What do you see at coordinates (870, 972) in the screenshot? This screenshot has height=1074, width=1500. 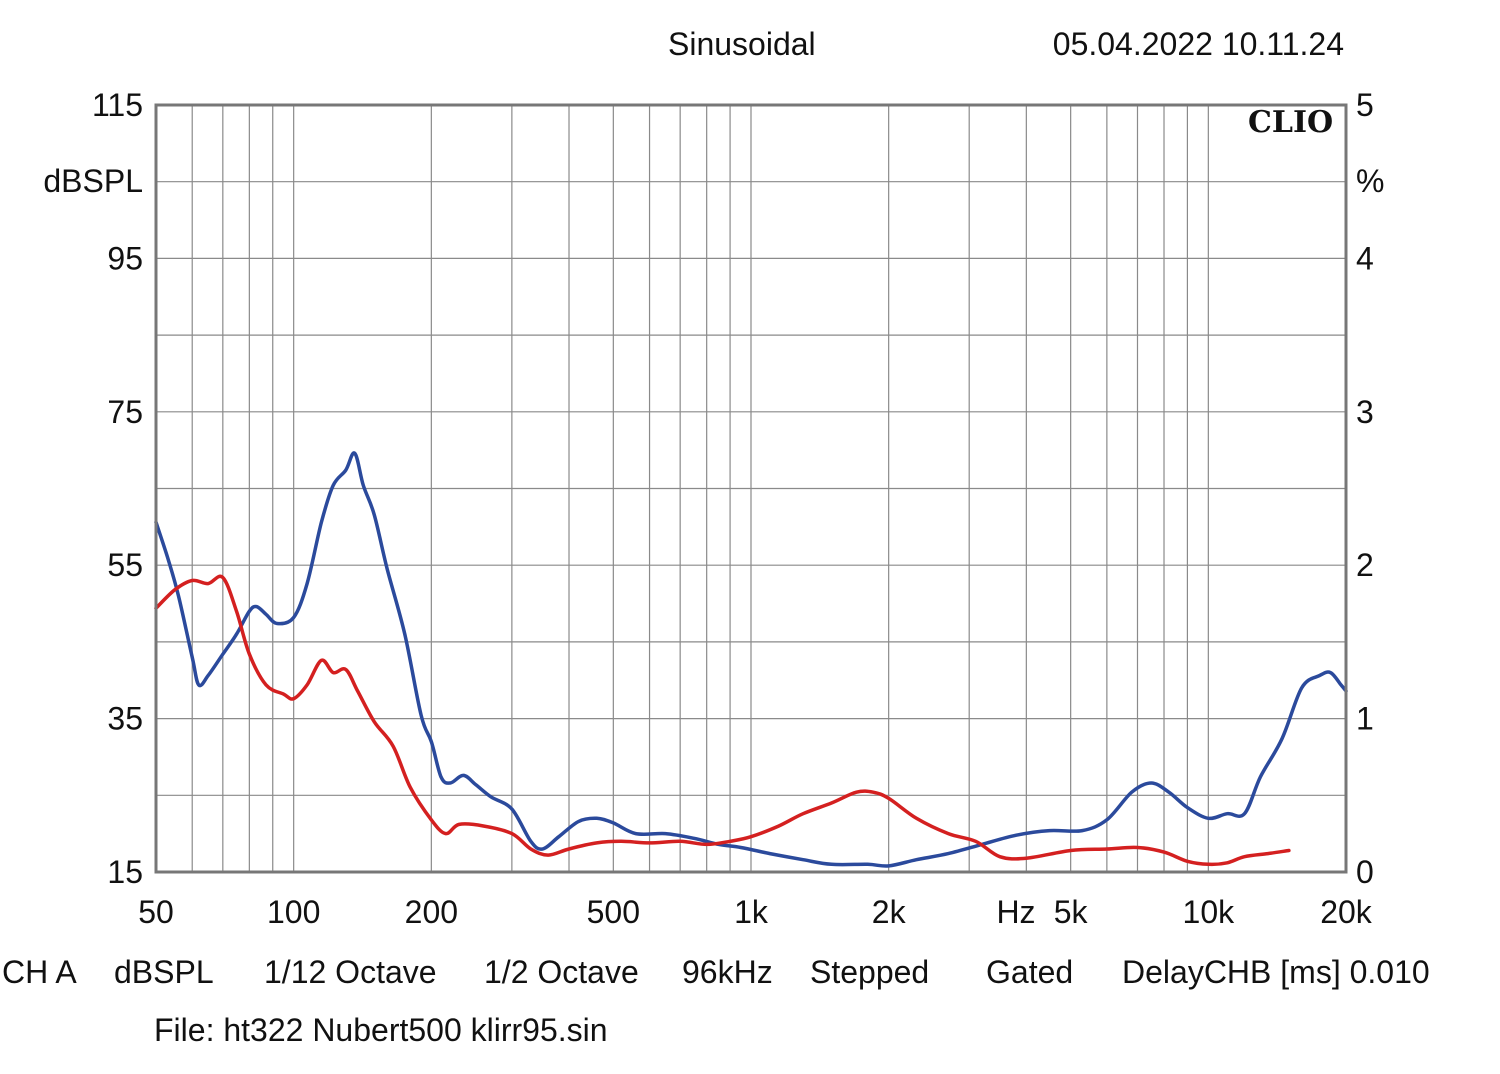 I see `footer-sweep-mode: Stepped` at bounding box center [870, 972].